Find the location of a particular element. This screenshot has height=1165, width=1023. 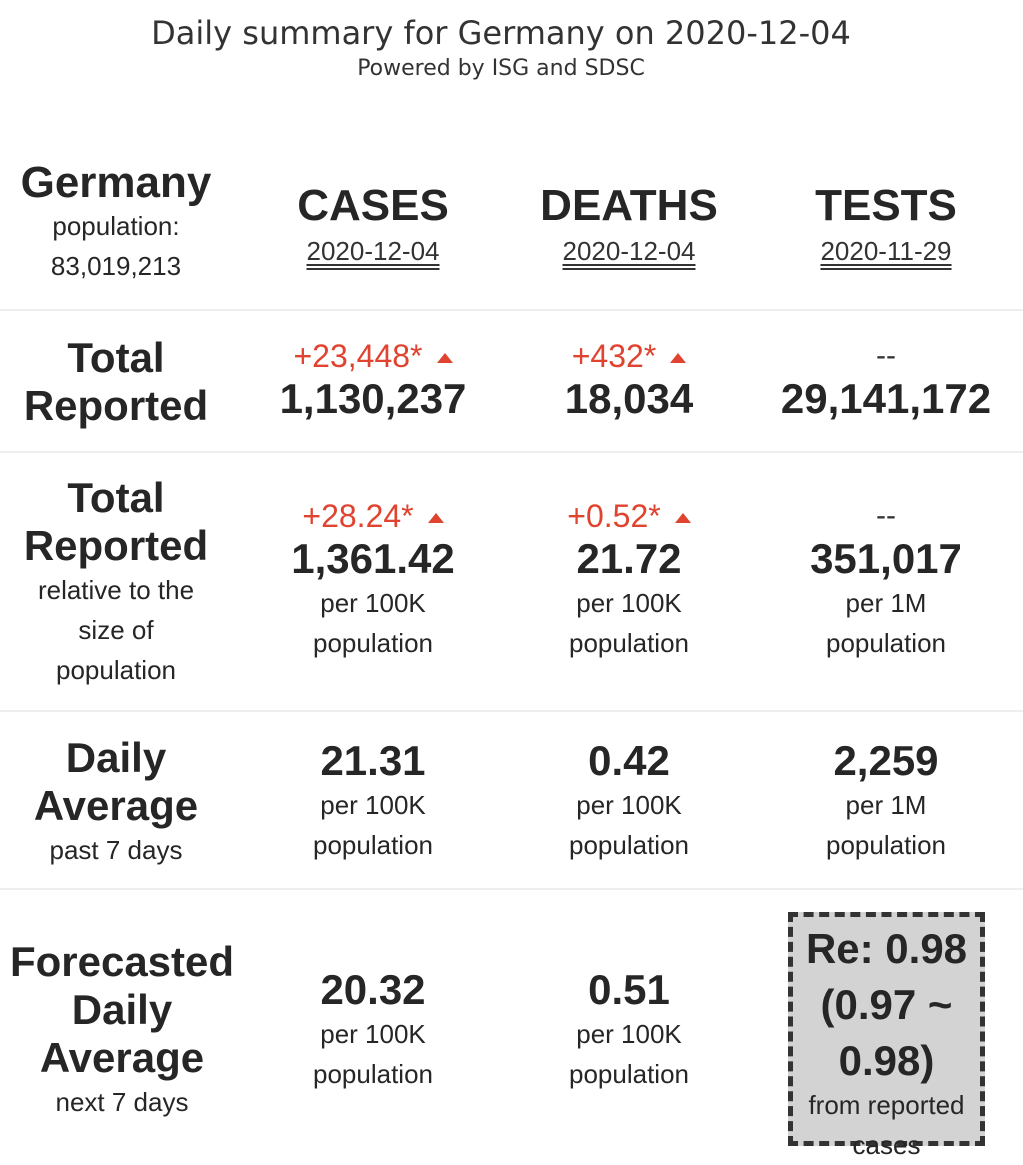

row-label-line: Forecasted is located at coordinates (122, 961).